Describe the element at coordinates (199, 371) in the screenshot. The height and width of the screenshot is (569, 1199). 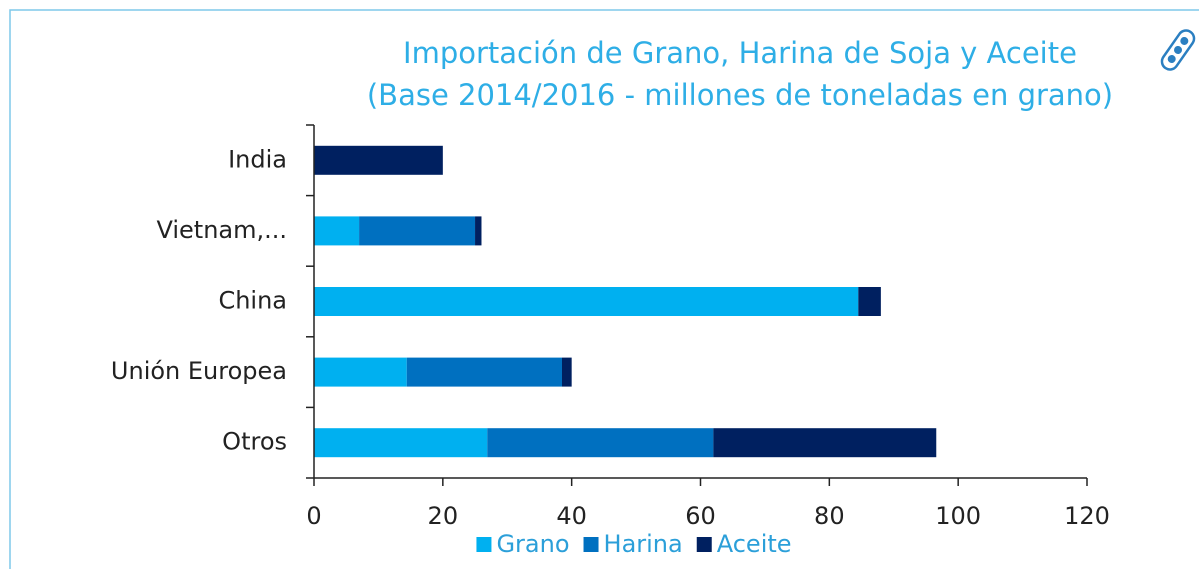
I see `y-tick-label: Unión Europea` at that location.